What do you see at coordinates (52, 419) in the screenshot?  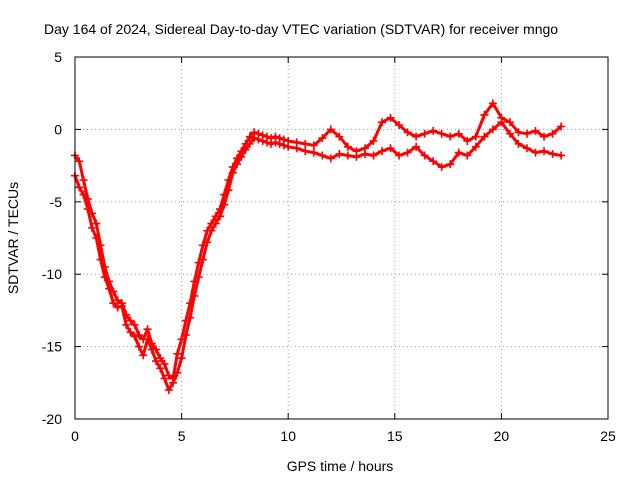 I see `y-tick-label: -20` at bounding box center [52, 419].